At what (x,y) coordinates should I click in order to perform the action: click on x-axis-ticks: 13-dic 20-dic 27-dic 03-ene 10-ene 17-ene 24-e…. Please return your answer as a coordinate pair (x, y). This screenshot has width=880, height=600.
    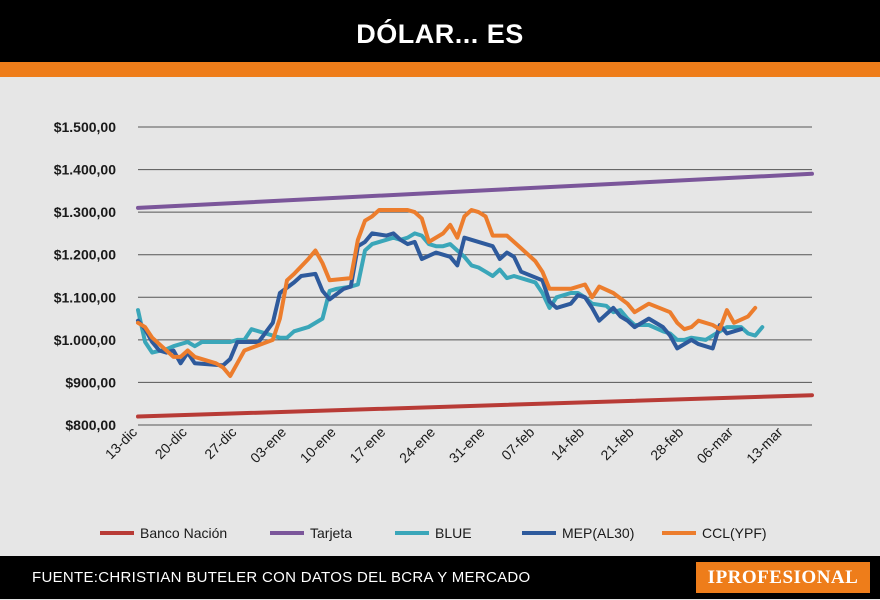
    Looking at the image, I should click on (444, 445).